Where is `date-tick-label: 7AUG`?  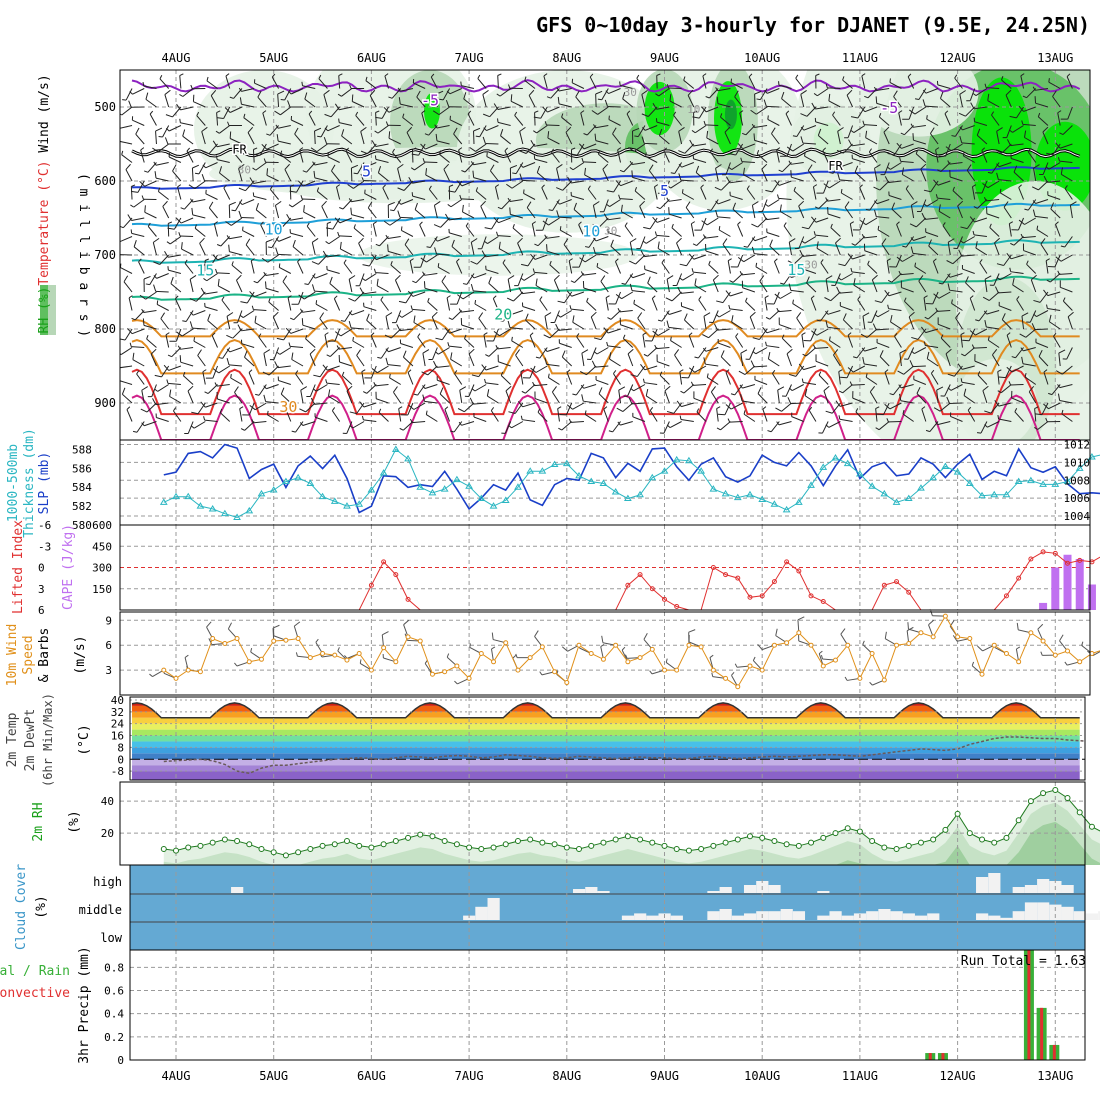 date-tick-label: 7AUG is located at coordinates (469, 1076).